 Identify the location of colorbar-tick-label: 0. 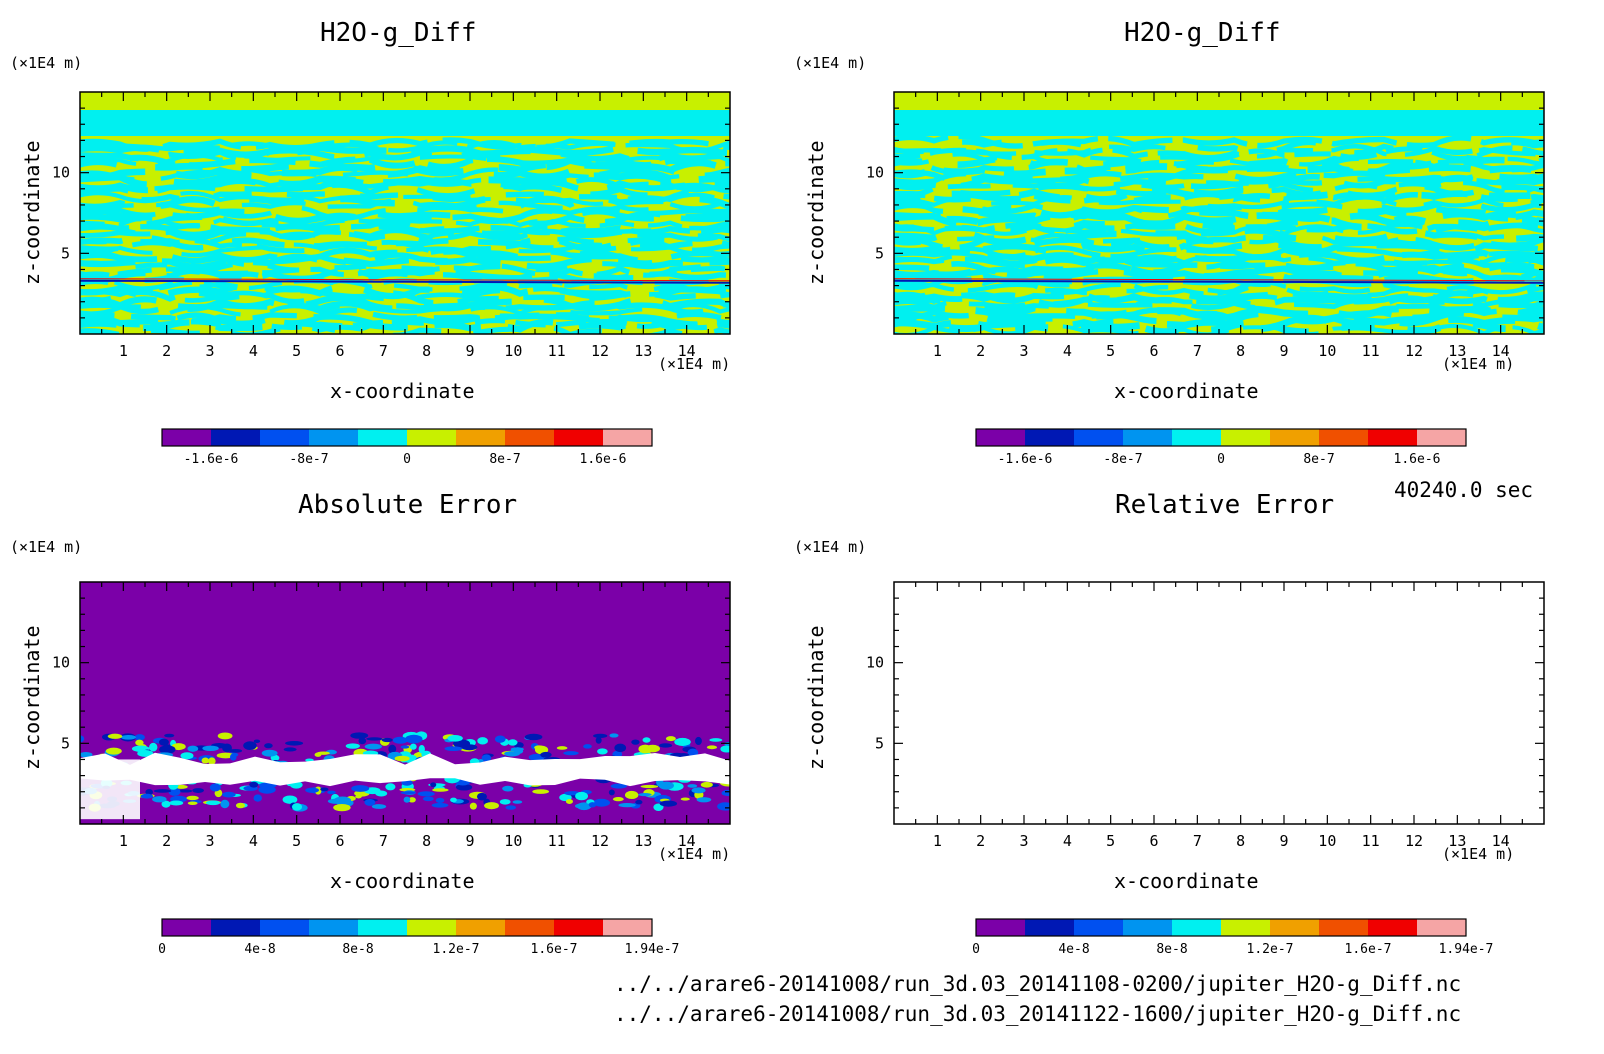
(407, 459).